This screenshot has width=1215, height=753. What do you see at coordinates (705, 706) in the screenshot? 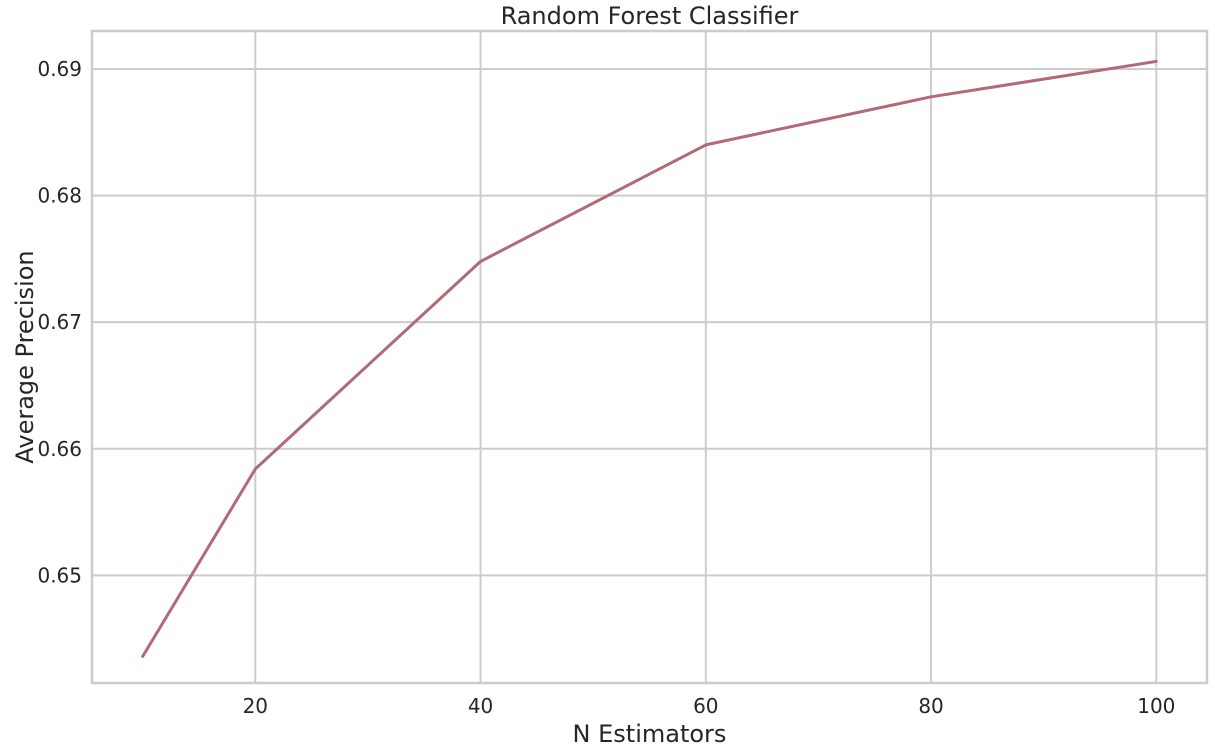
I see `x-tick-label: 60` at bounding box center [705, 706].